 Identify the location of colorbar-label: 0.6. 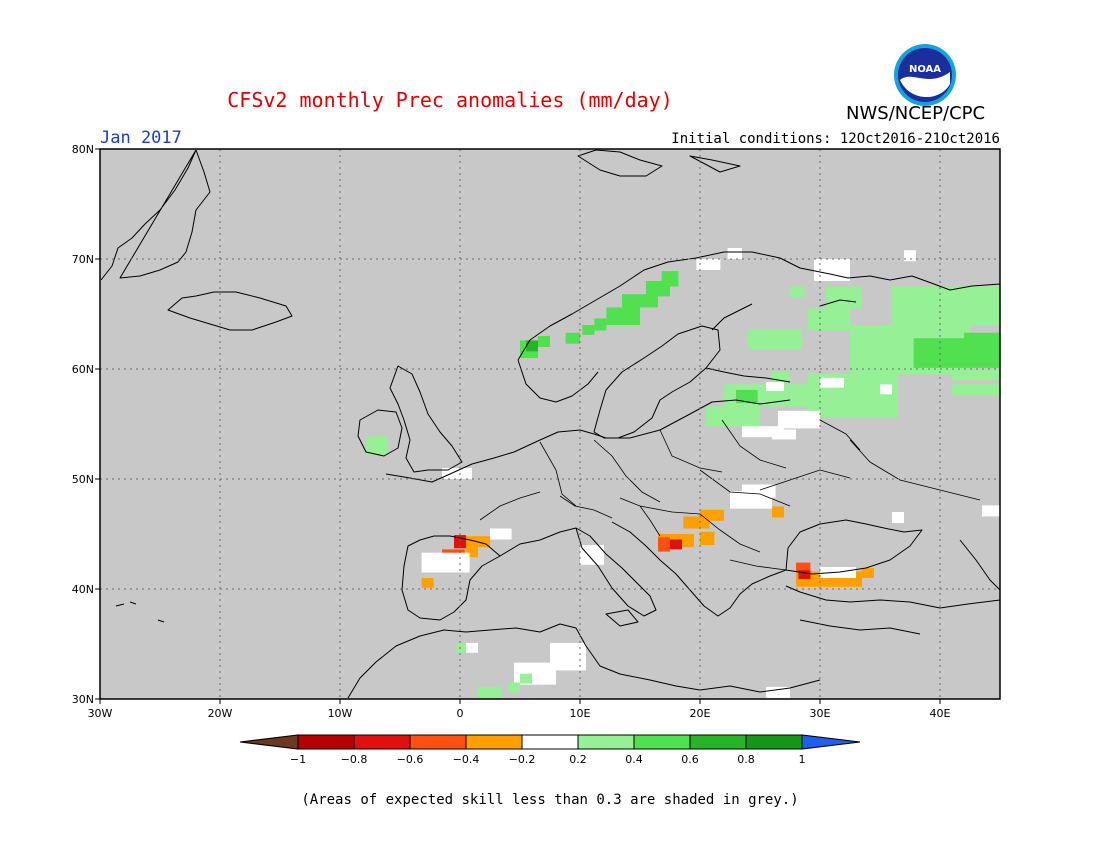
(690, 759).